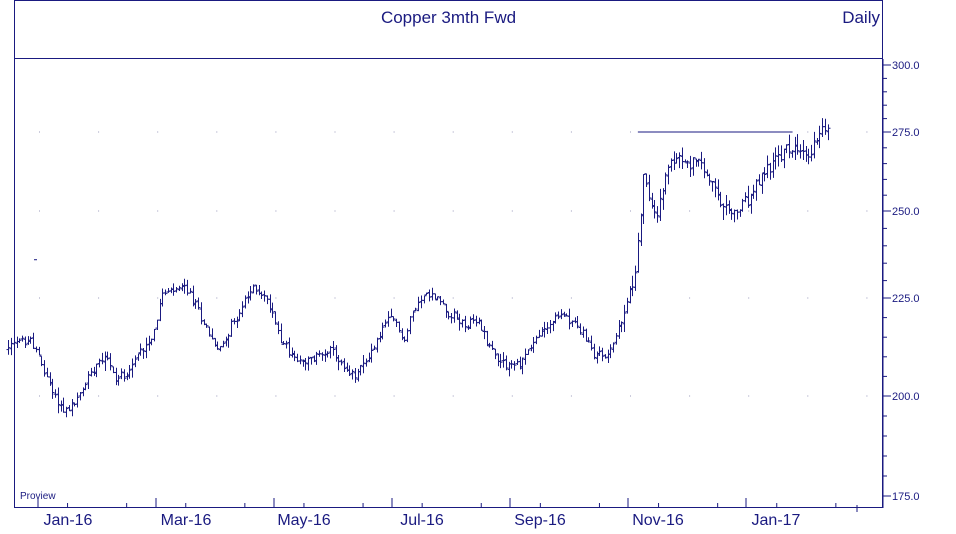 This screenshot has height=534, width=956. Describe the element at coordinates (38, 496) in the screenshot. I see `source-label: Proview` at that location.